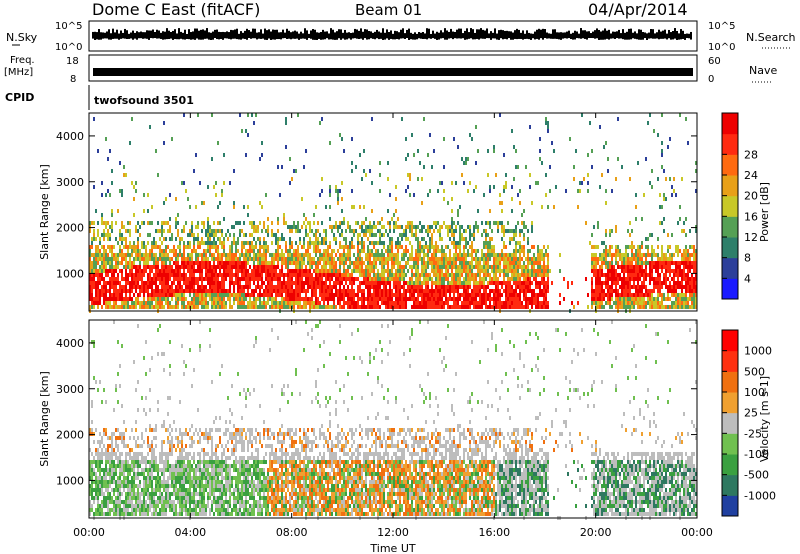 Image resolution: width=800 pixels, height=554 pixels. I want to click on noise-right-label: N.Search, so click(771, 37).